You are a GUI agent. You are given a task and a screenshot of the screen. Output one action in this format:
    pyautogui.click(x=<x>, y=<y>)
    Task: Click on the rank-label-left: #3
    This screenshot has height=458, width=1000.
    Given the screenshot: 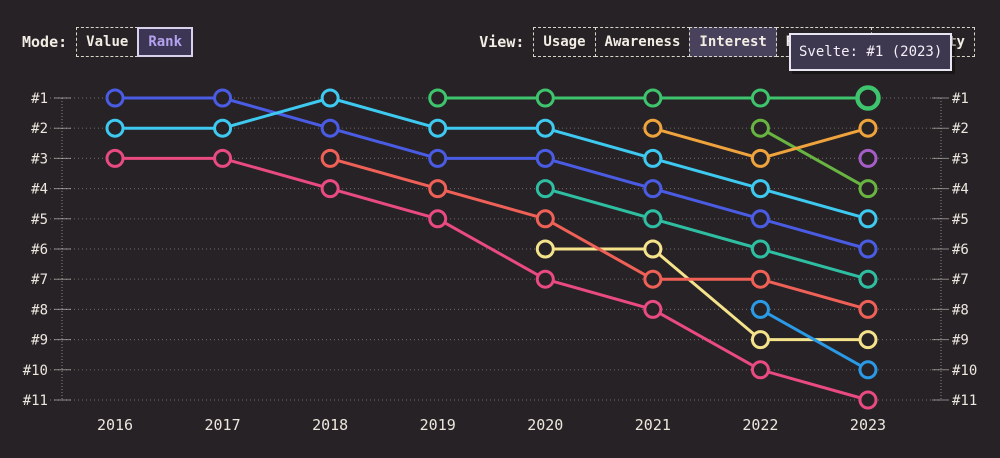 What is the action you would take?
    pyautogui.click(x=39, y=159)
    